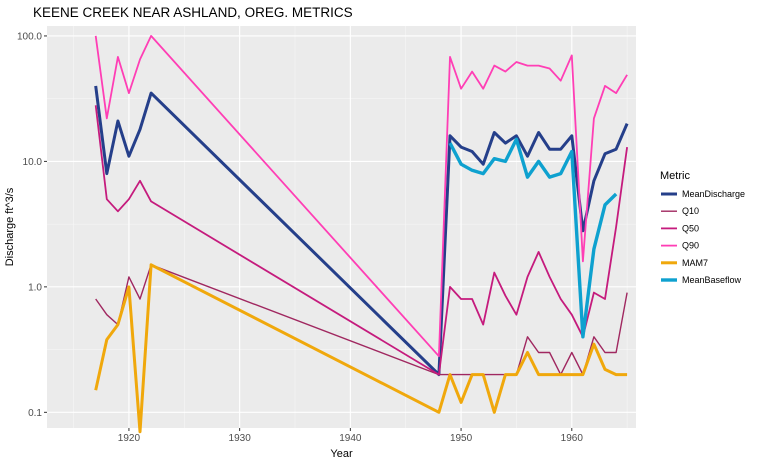 This screenshot has width=757, height=464. I want to click on chart-title: KEENE CREEK NEAR ASHLAND, OREG. METRICS, so click(193, 12).